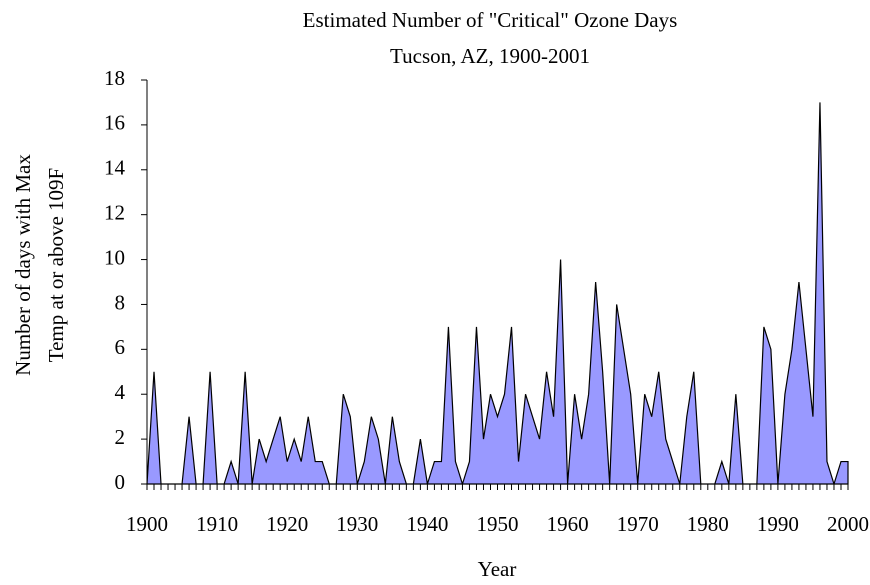 This screenshot has width=870, height=585. I want to click on y-tick-label: 0, so click(120, 482).